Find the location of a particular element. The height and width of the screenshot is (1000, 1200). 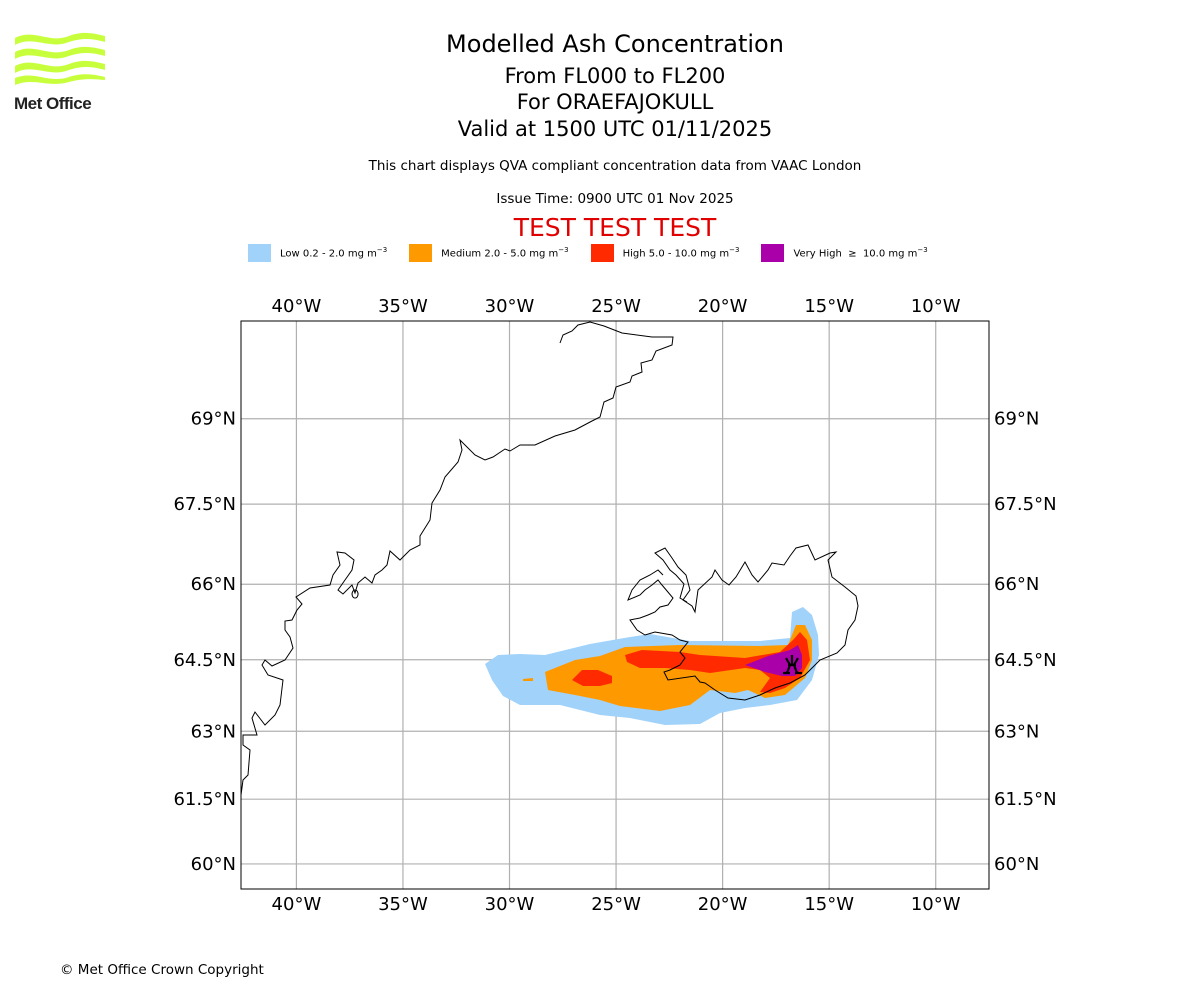

flight-levels: From FL000 to FL200 is located at coordinates (615, 76).